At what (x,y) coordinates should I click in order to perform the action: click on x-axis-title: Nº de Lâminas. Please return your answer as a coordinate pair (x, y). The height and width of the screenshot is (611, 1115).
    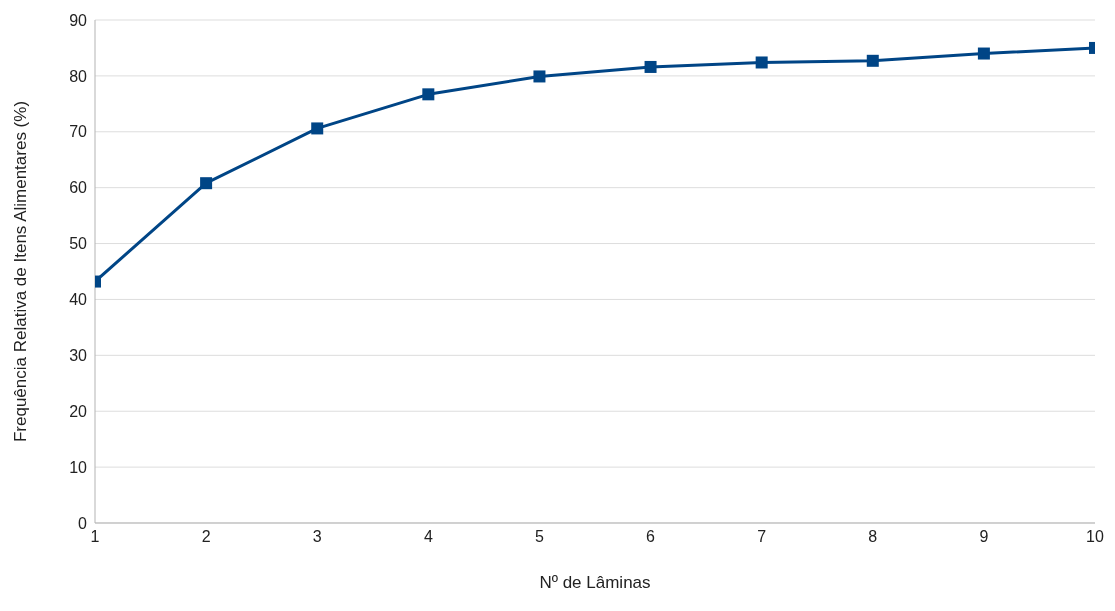
    Looking at the image, I should click on (595, 582).